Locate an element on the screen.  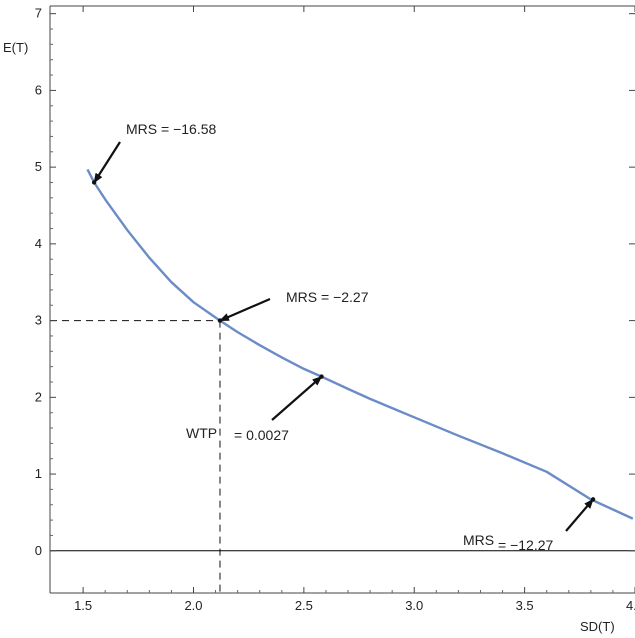
annotation-label: MRS = −16.58 is located at coordinates (171, 129).